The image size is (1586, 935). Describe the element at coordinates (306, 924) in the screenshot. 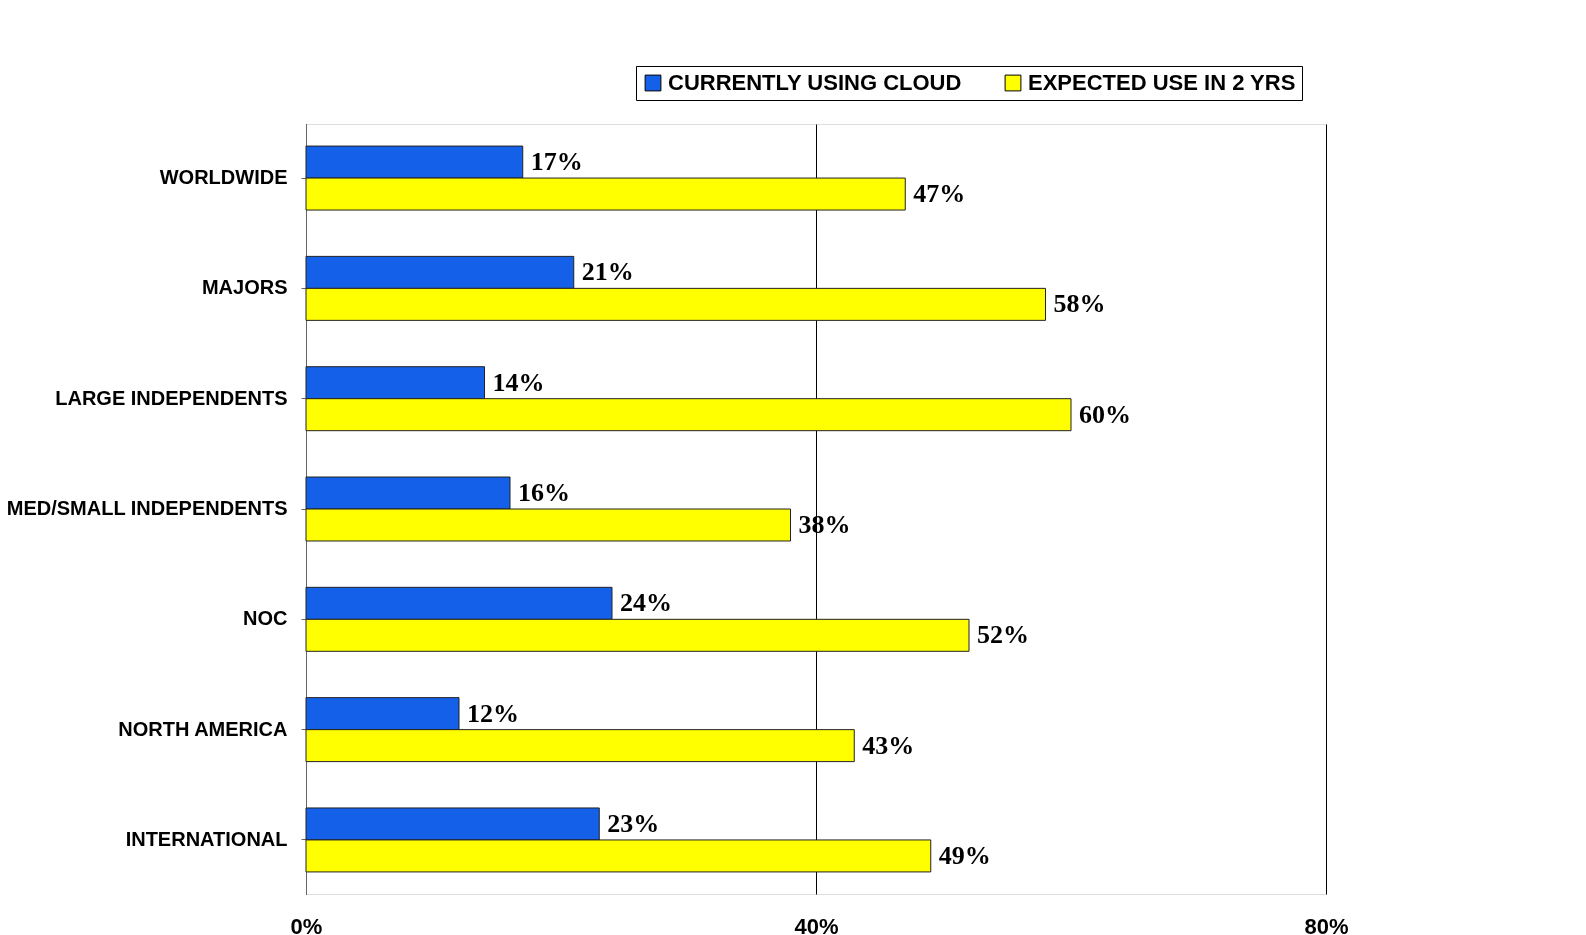

I see `x-tick-label: 0%` at that location.